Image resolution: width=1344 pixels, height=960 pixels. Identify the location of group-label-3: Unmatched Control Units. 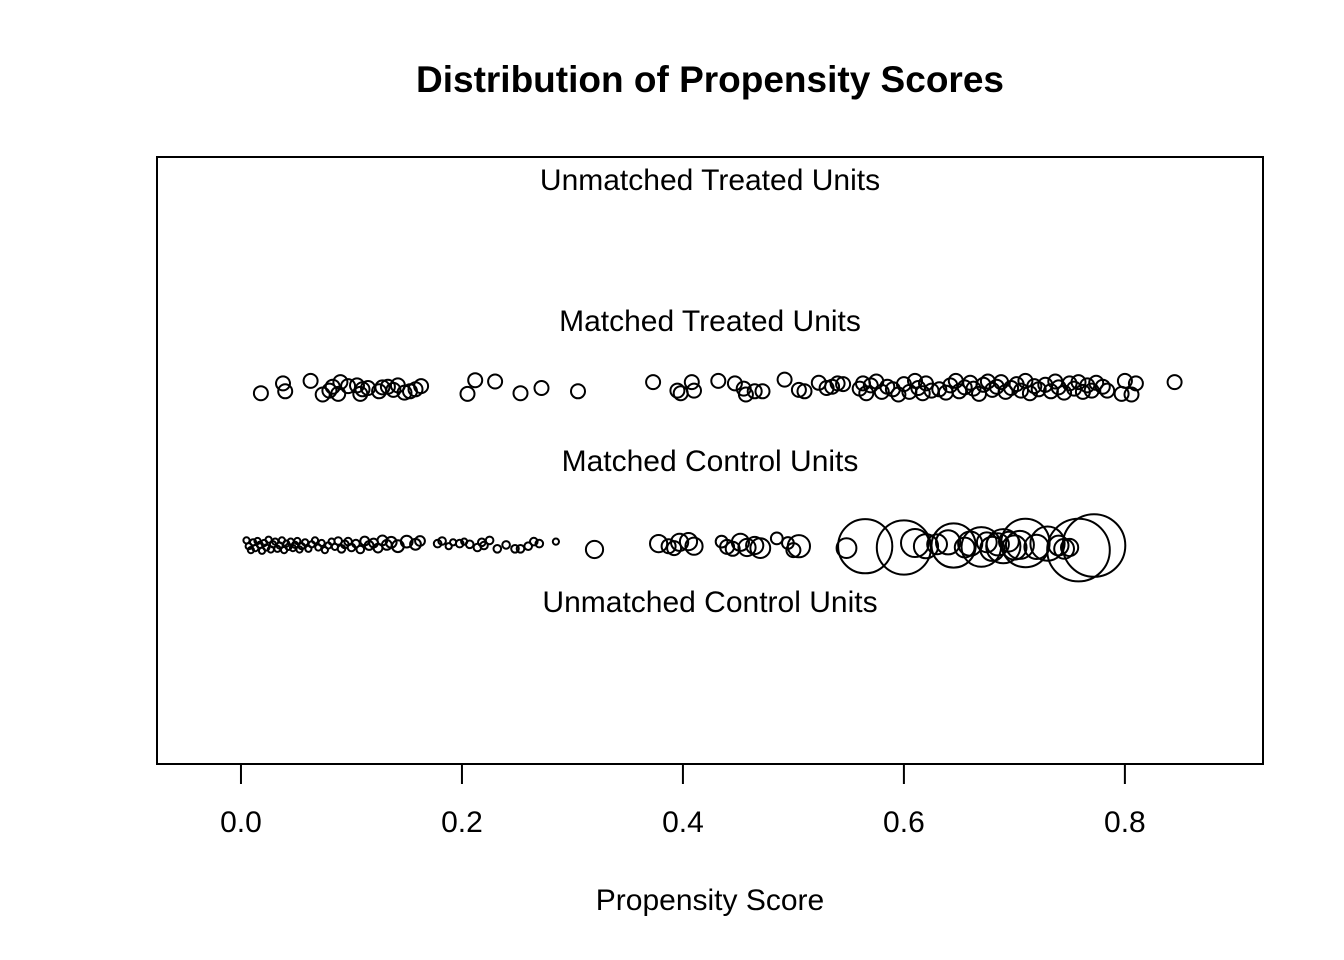
(709, 602).